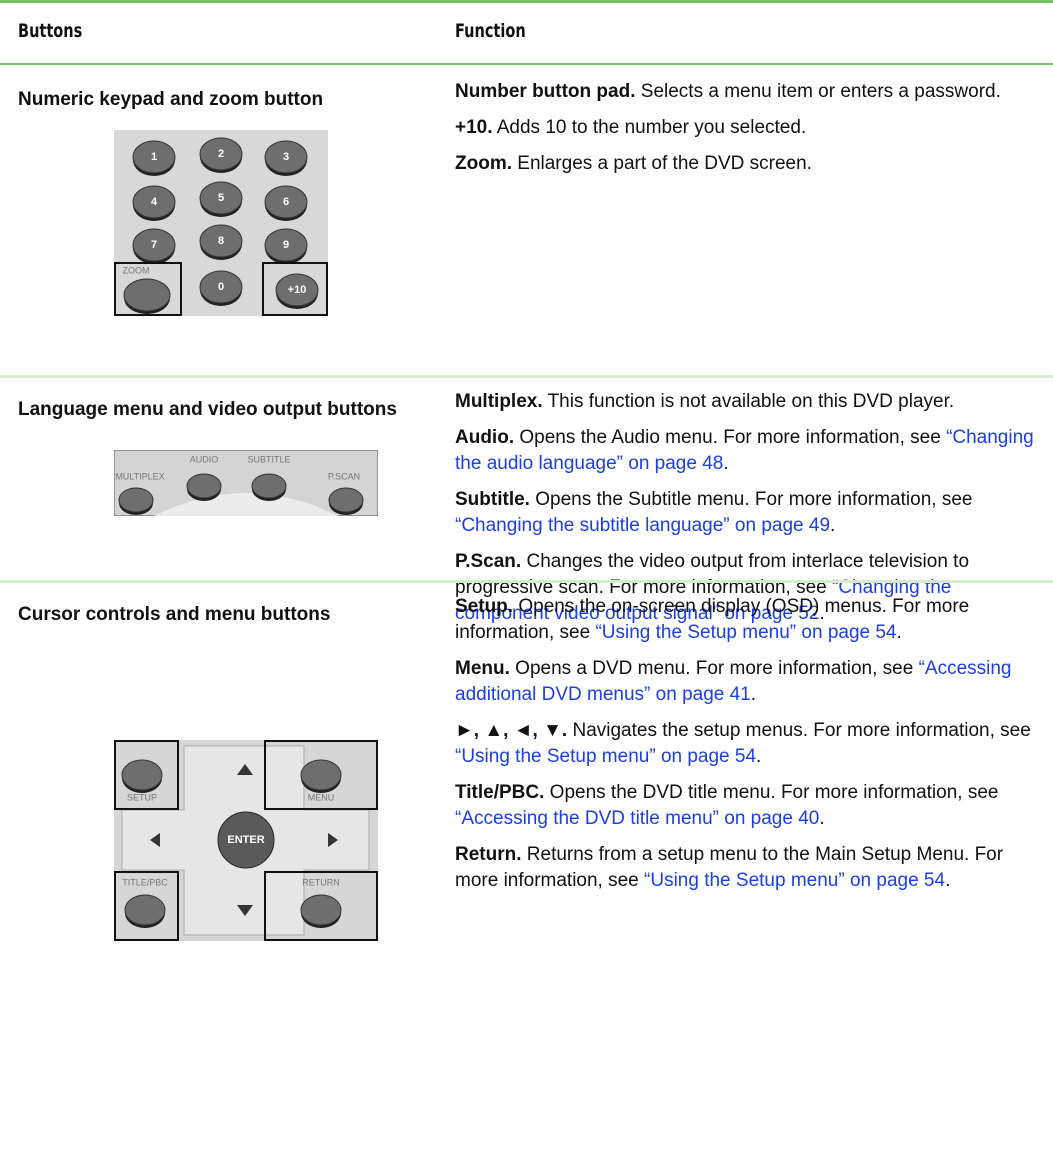  Describe the element at coordinates (204, 459) in the screenshot. I see `image-label: AUDIO` at that location.